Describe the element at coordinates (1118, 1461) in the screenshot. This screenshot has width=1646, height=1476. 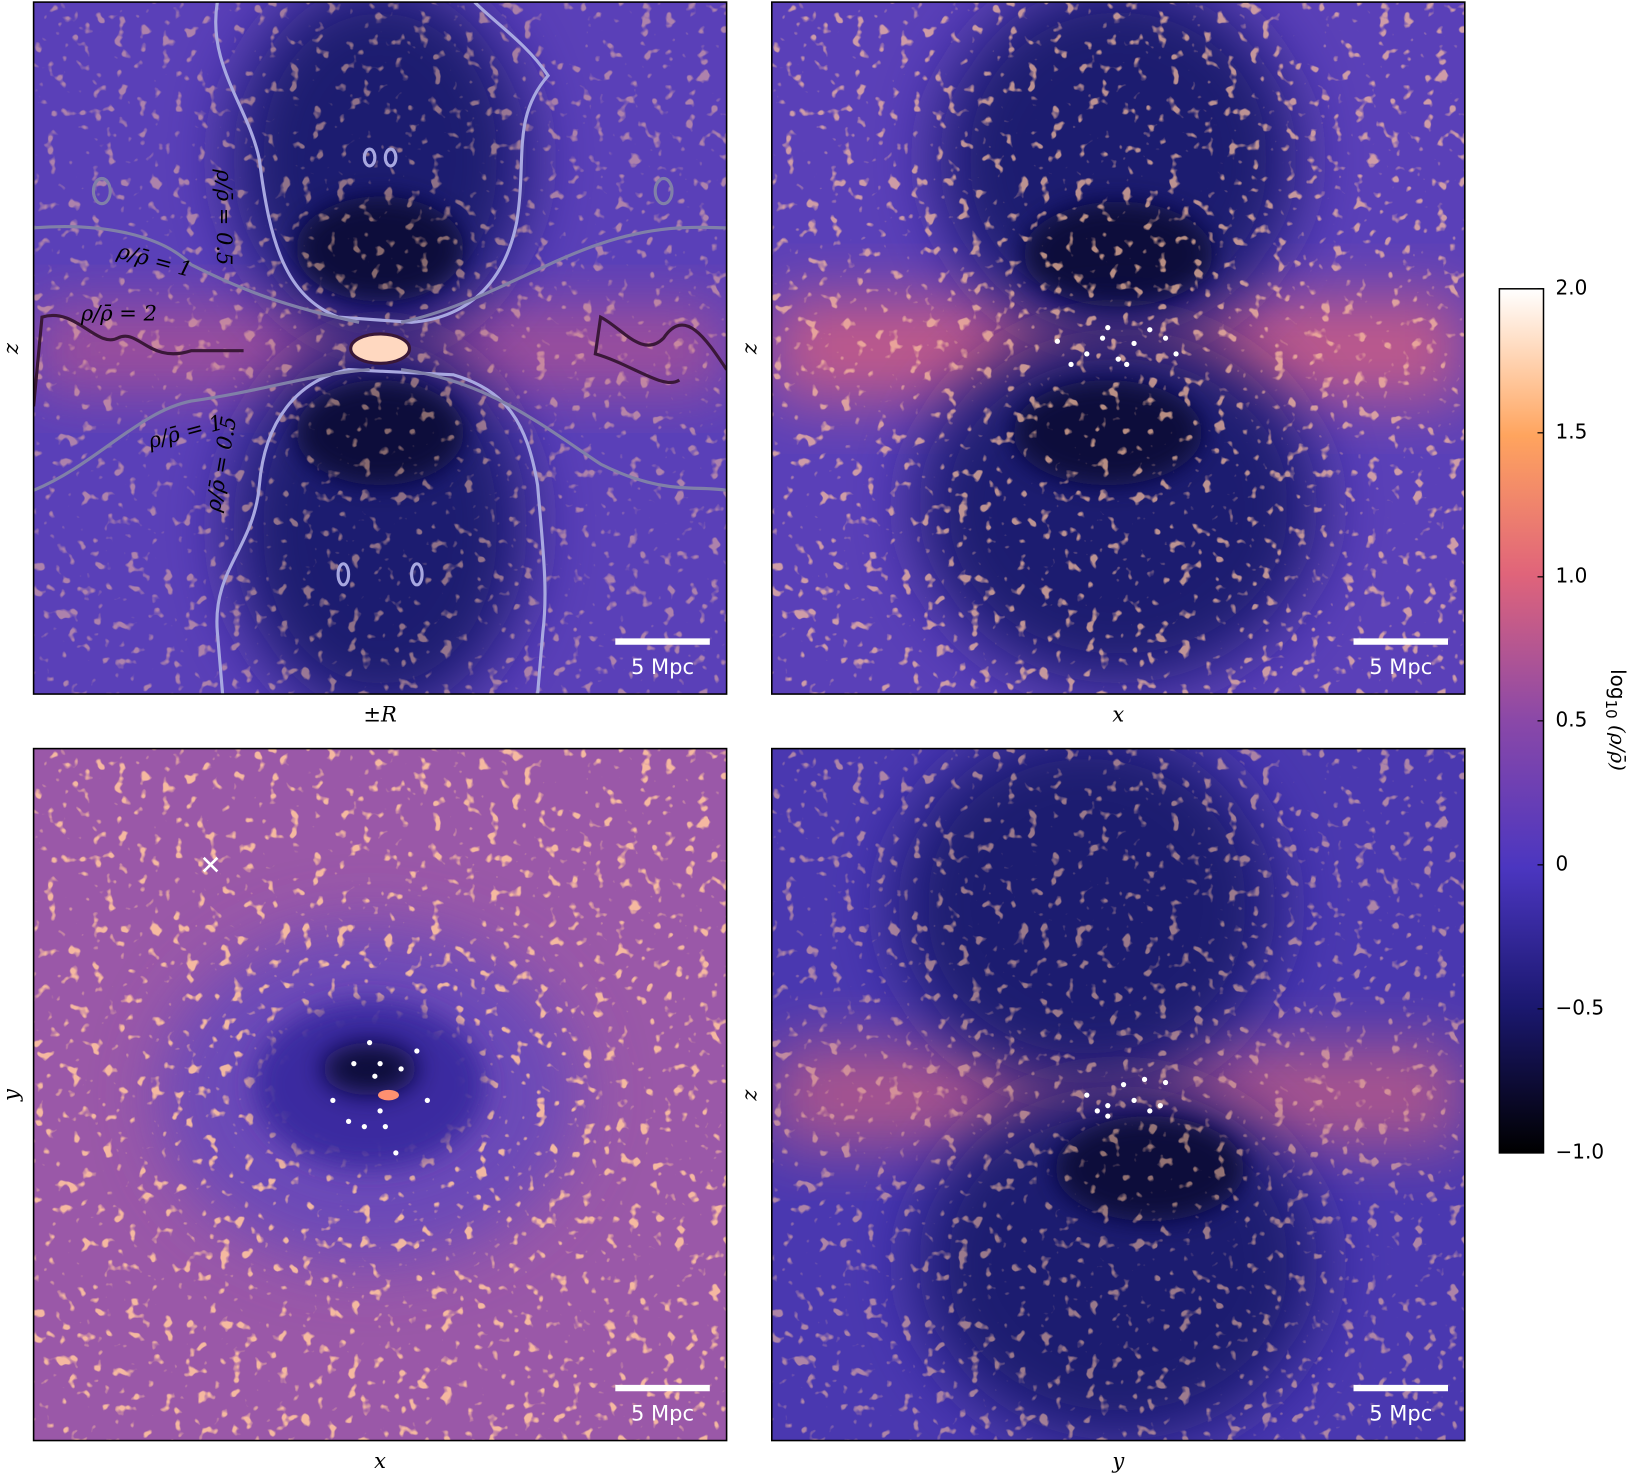
I see `x-axis-label: y` at that location.